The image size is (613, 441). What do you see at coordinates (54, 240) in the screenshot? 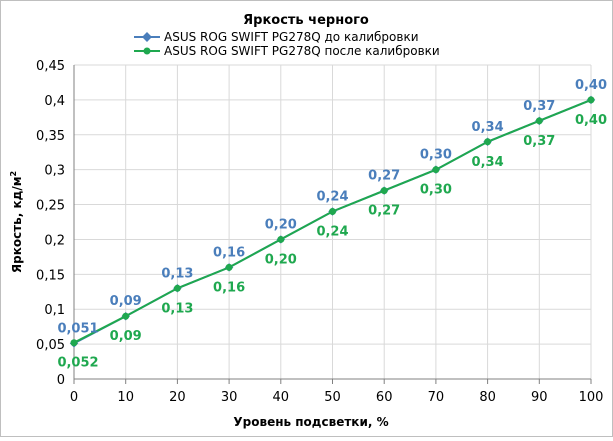
I see `y-tick-label: 0,2` at bounding box center [54, 240].